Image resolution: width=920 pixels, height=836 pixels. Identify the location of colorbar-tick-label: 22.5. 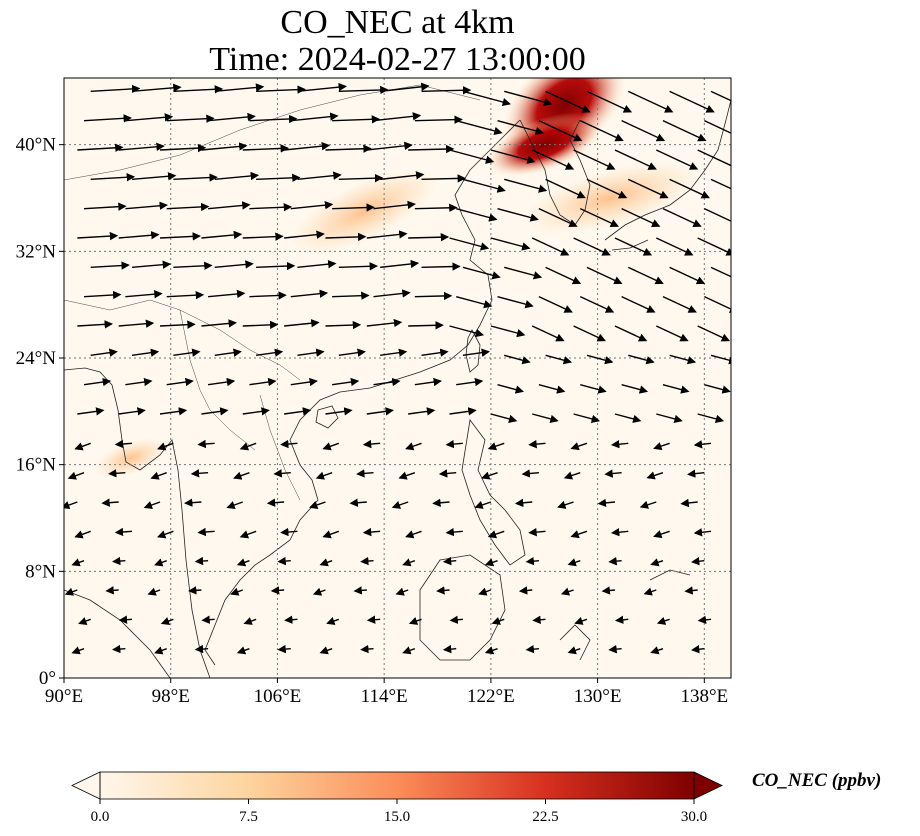
(545, 817).